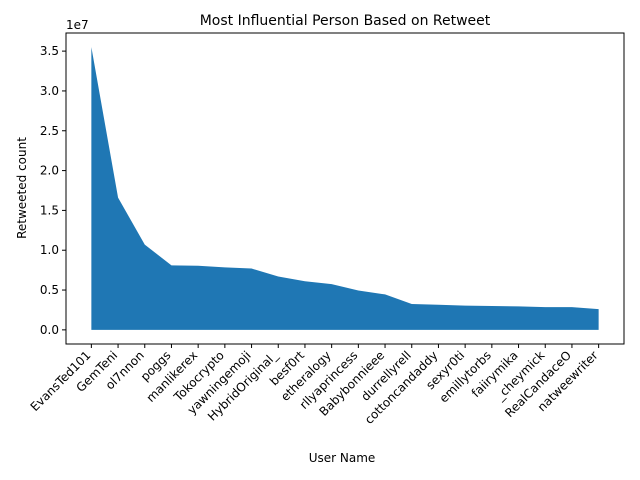  I want to click on y-tick-label: 0.5, so click(49, 290).